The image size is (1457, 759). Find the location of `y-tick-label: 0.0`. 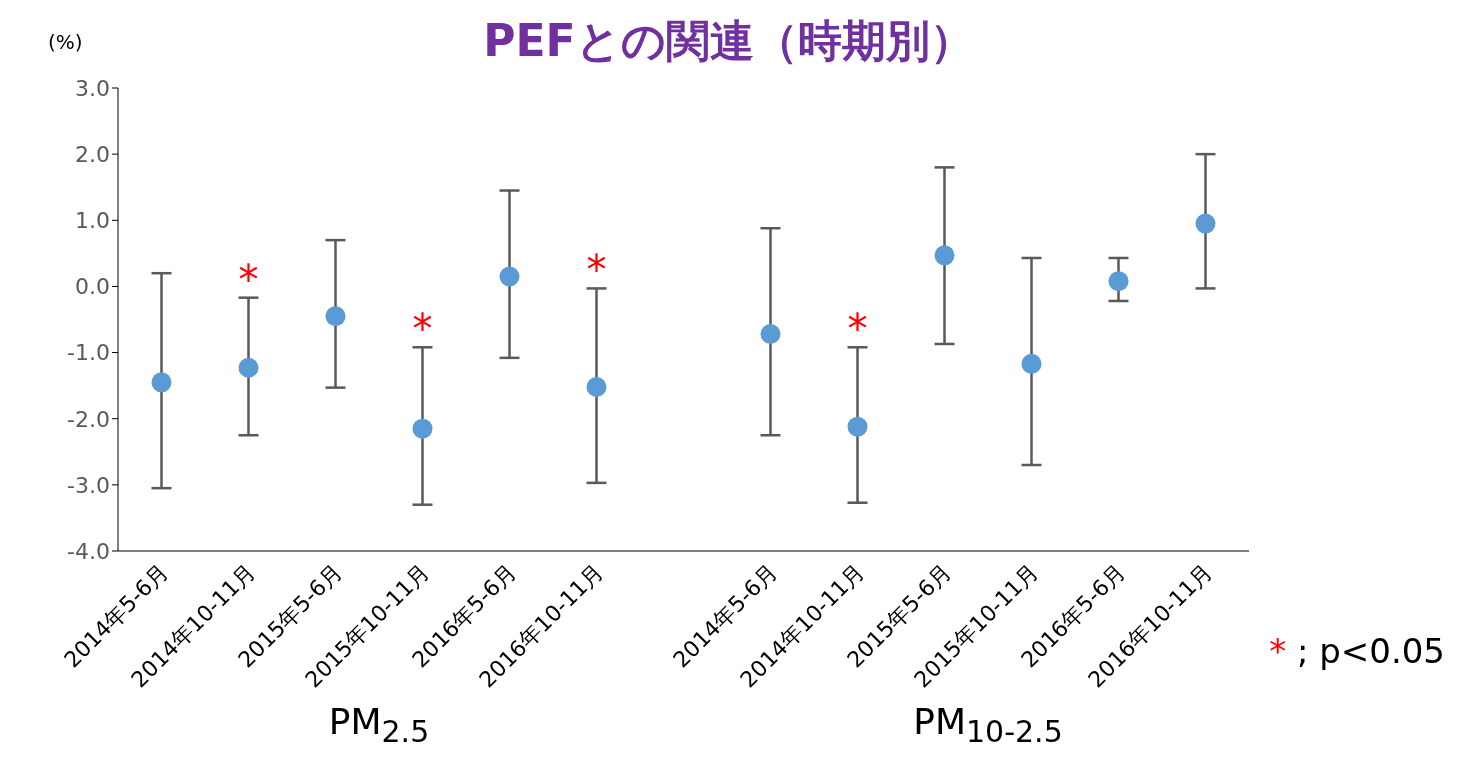

y-tick-label: 0.0 is located at coordinates (92, 287).